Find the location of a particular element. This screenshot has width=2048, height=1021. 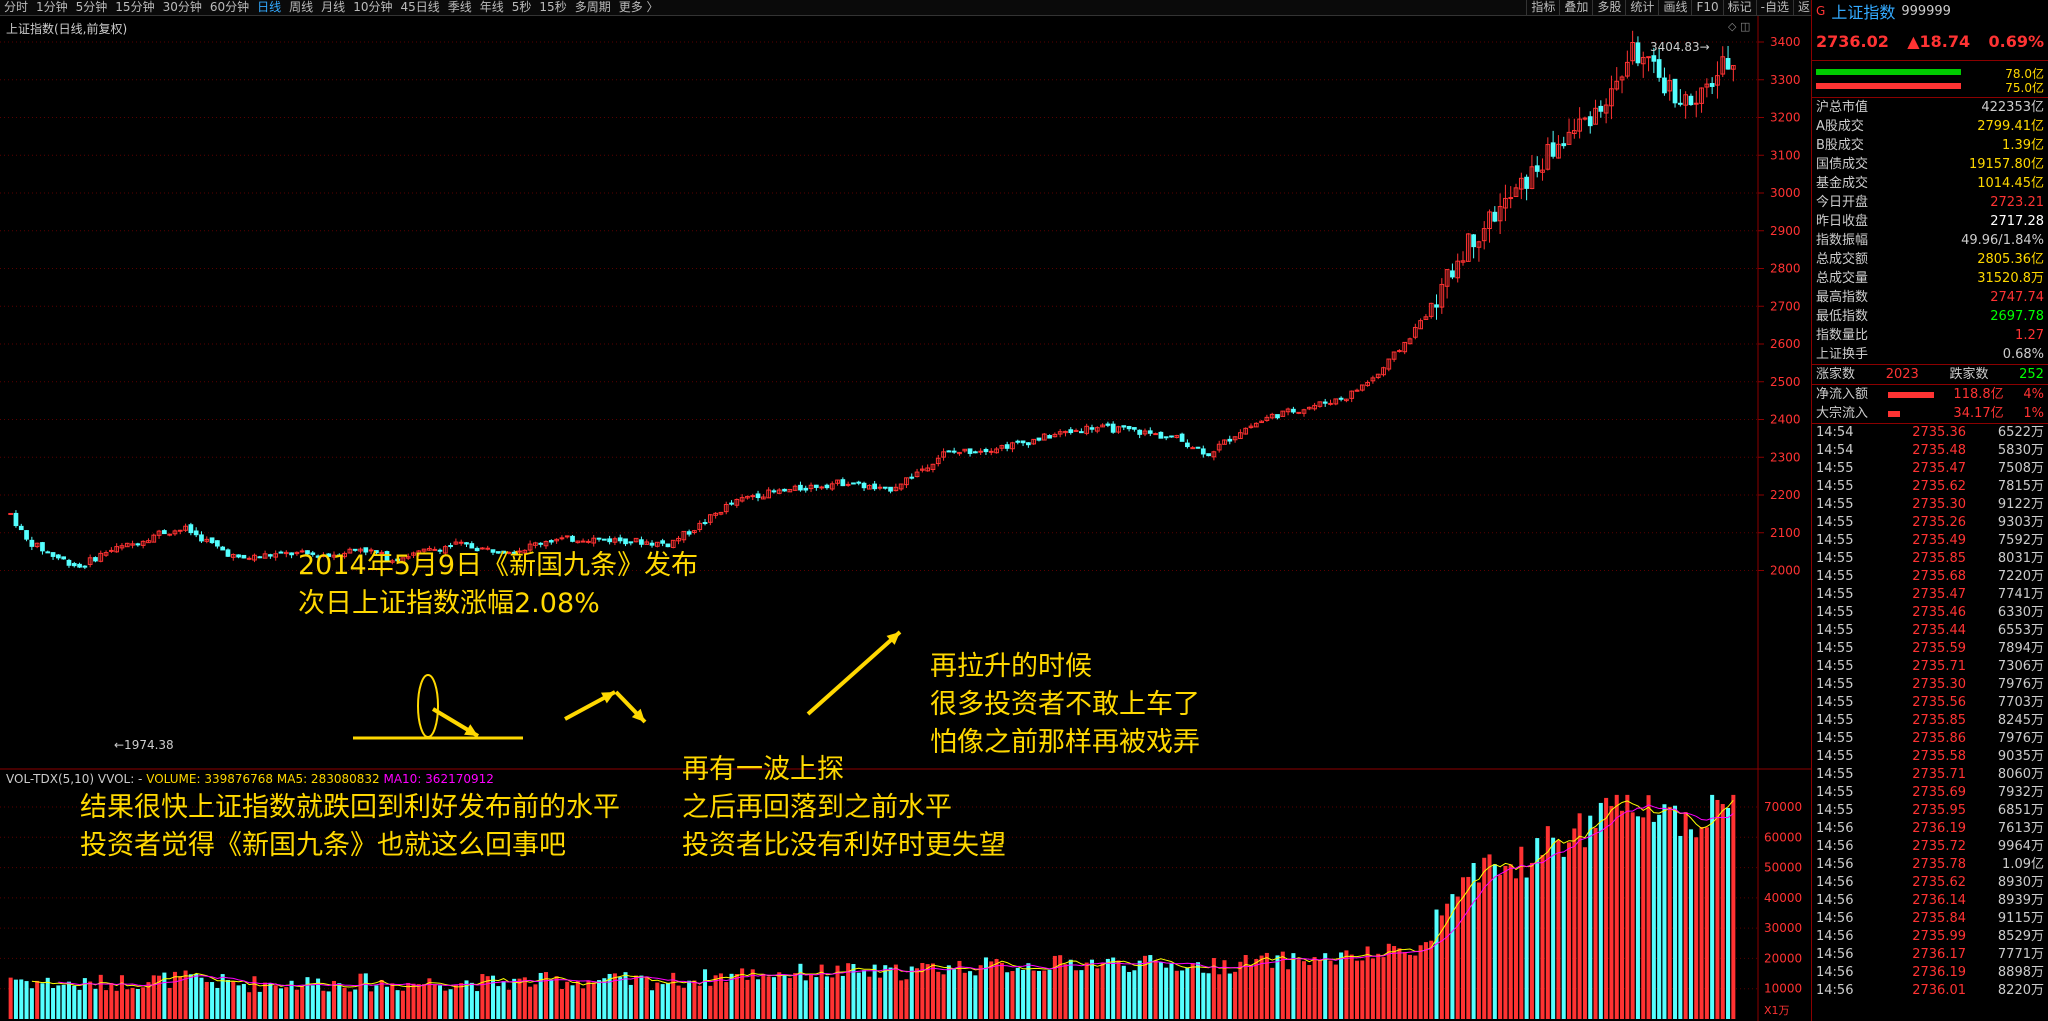

tick-price: 2735.48 is located at coordinates (1939, 450).